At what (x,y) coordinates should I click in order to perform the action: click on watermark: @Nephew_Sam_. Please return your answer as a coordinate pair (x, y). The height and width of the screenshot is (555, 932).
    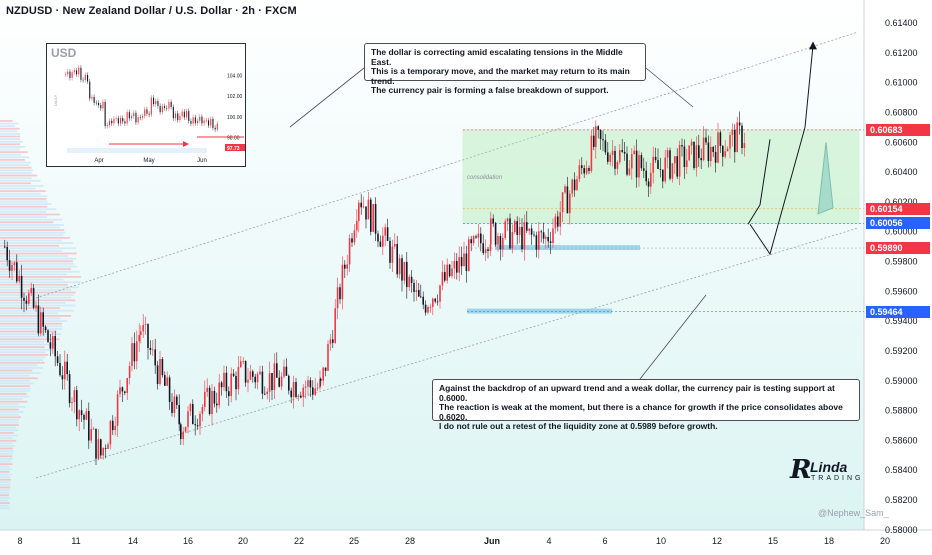
    Looking at the image, I should click on (853, 513).